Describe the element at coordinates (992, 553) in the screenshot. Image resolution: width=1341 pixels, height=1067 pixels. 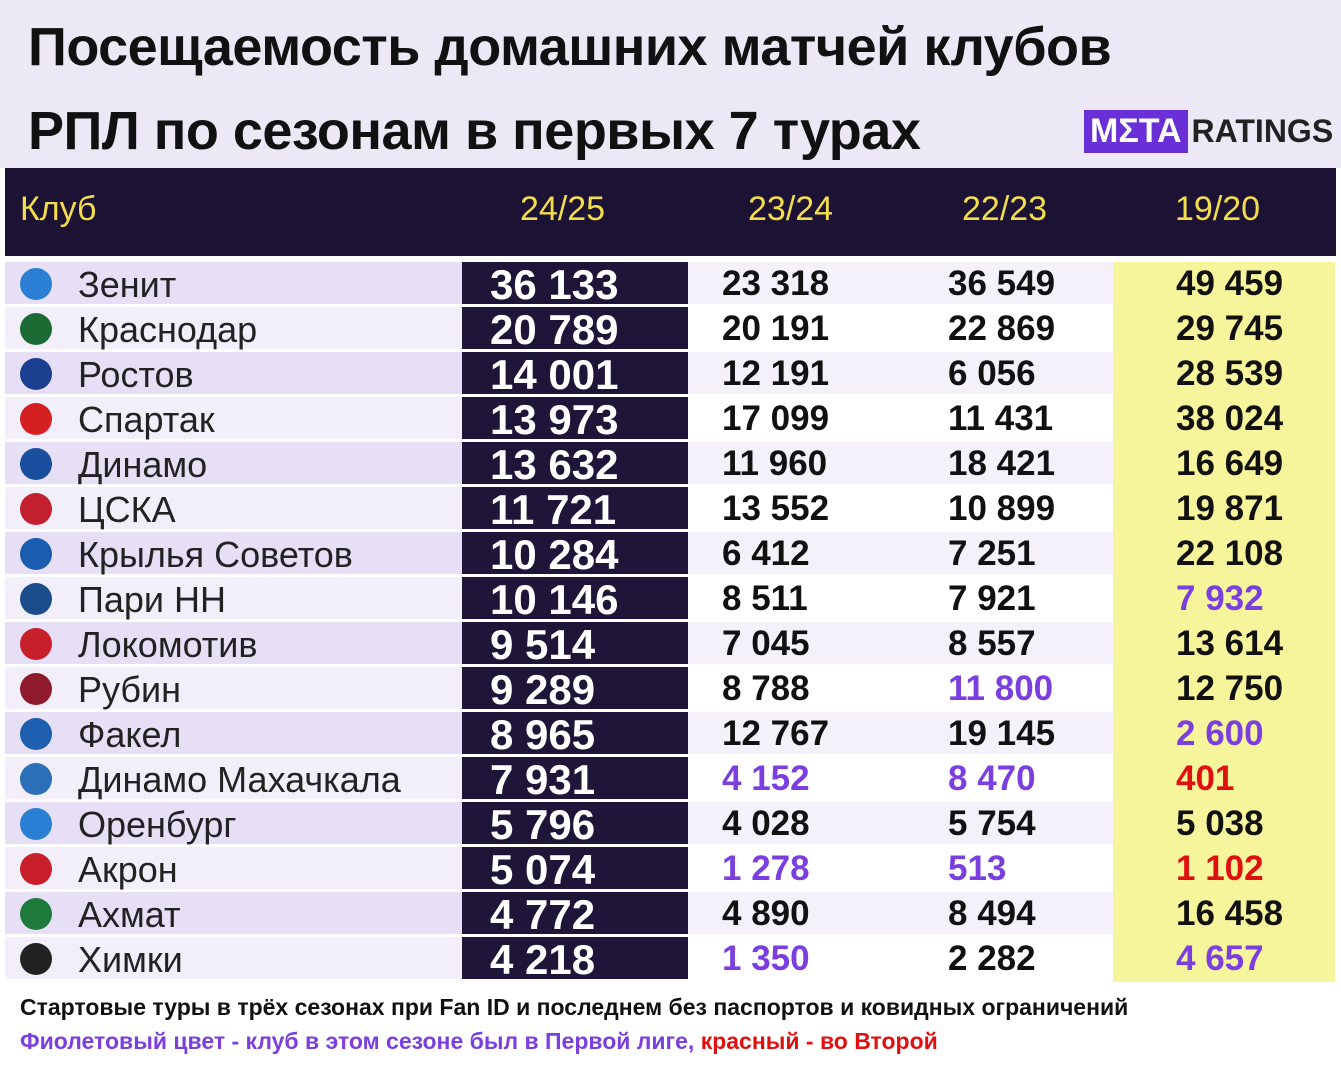
I see `value-cell: 7 251` at that location.